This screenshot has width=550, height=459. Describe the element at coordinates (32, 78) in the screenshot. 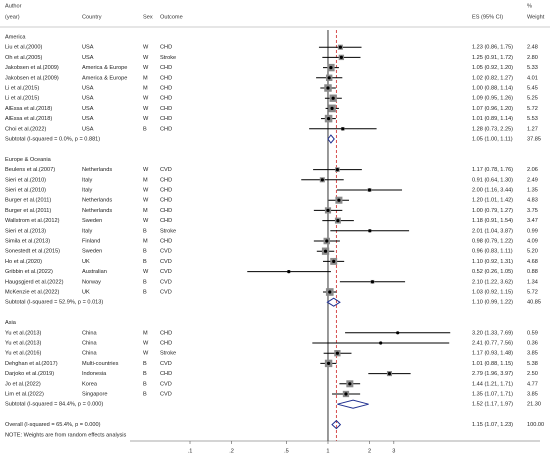

I see `study-author: Jakobsen et al.(2009)` at that location.